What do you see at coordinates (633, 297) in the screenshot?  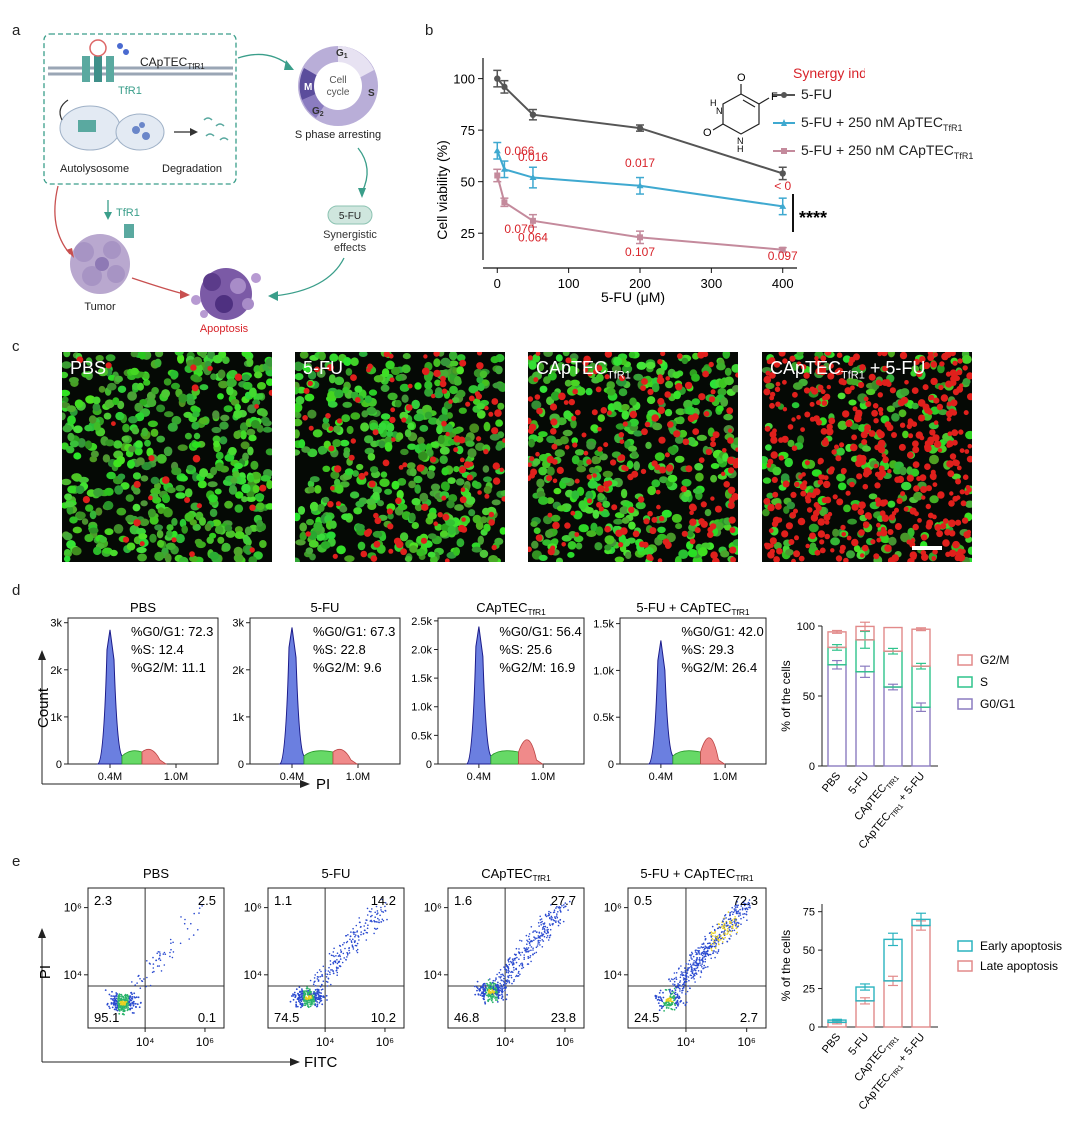 I see `viability-x-axis-label: 5-FU (μM)` at bounding box center [633, 297].